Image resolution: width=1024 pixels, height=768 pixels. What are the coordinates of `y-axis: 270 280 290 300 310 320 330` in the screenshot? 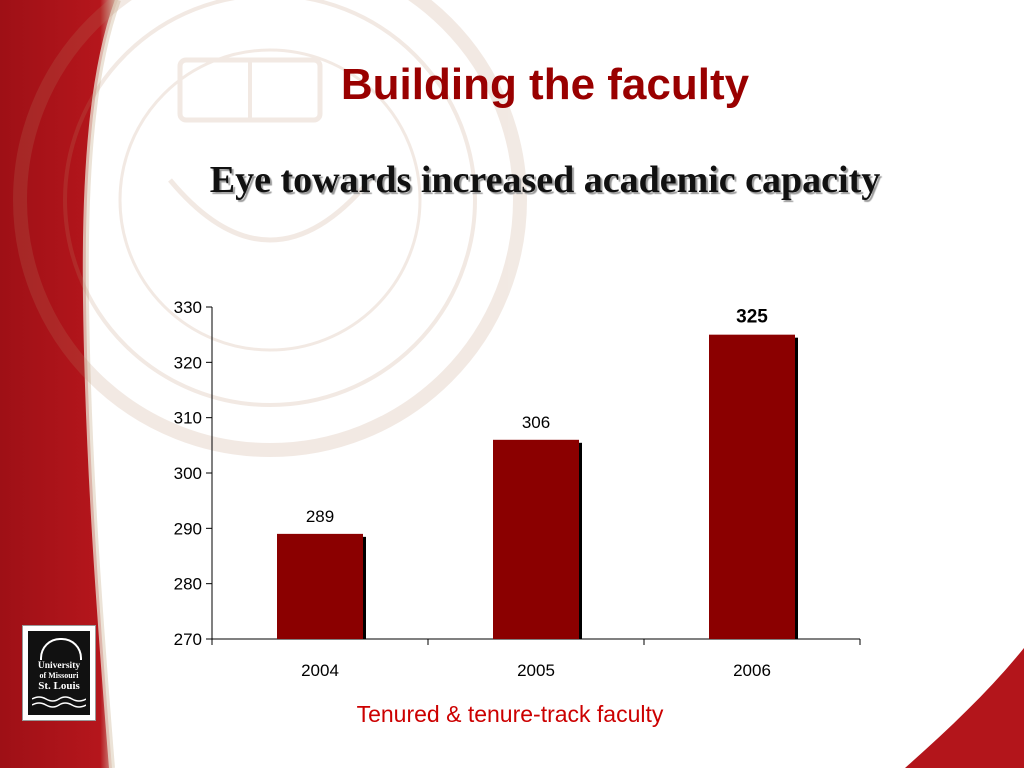 It's located at (193, 473).